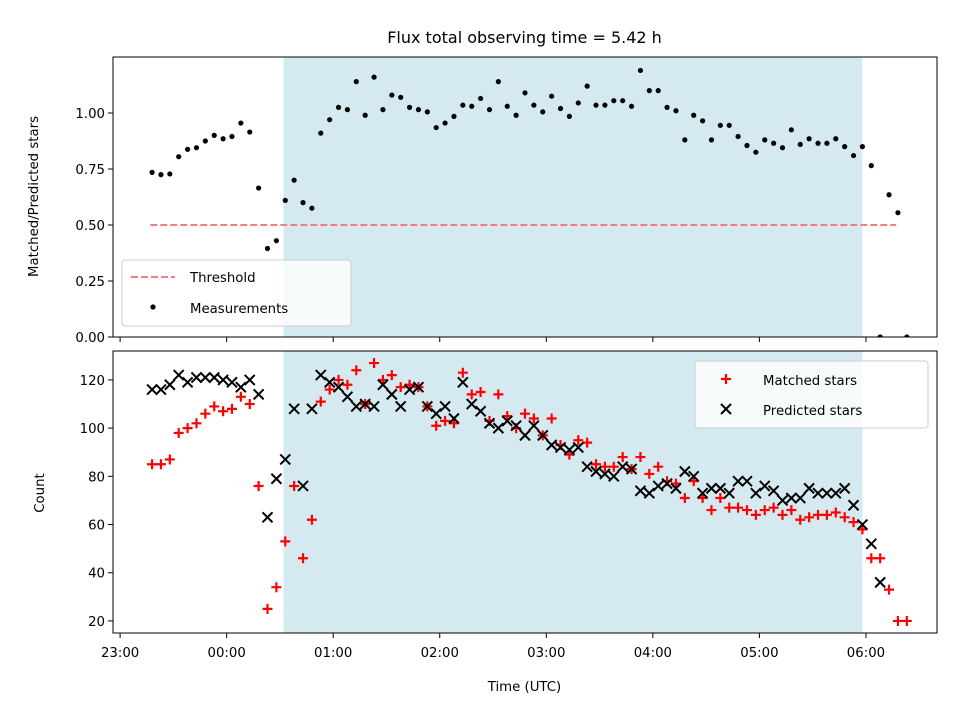 The width and height of the screenshot is (960, 720). I want to click on y-tick-label: 100, so click(92, 429).